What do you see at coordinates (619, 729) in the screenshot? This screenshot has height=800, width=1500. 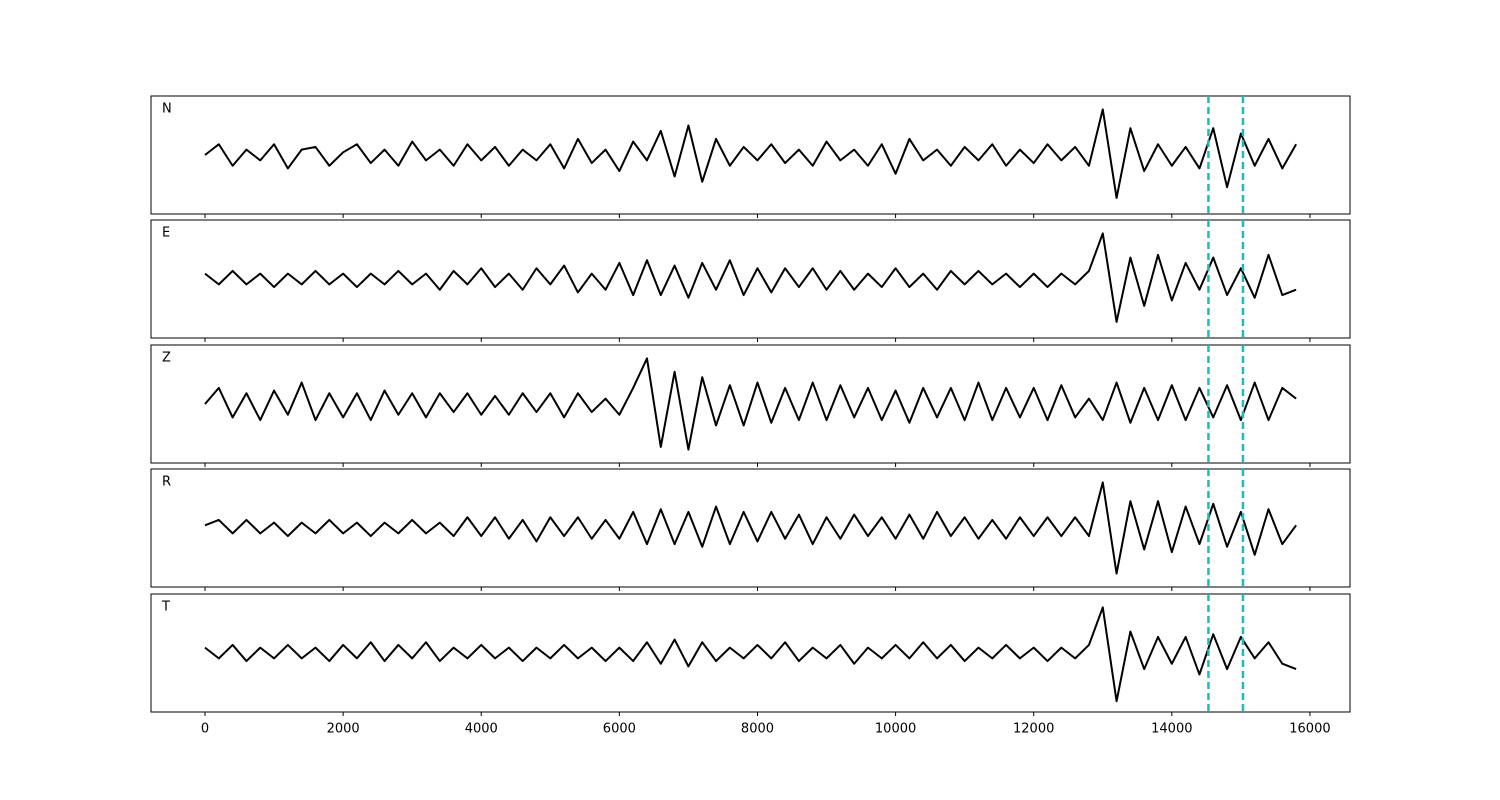 I see `x-tick-label: 6000` at bounding box center [619, 729].